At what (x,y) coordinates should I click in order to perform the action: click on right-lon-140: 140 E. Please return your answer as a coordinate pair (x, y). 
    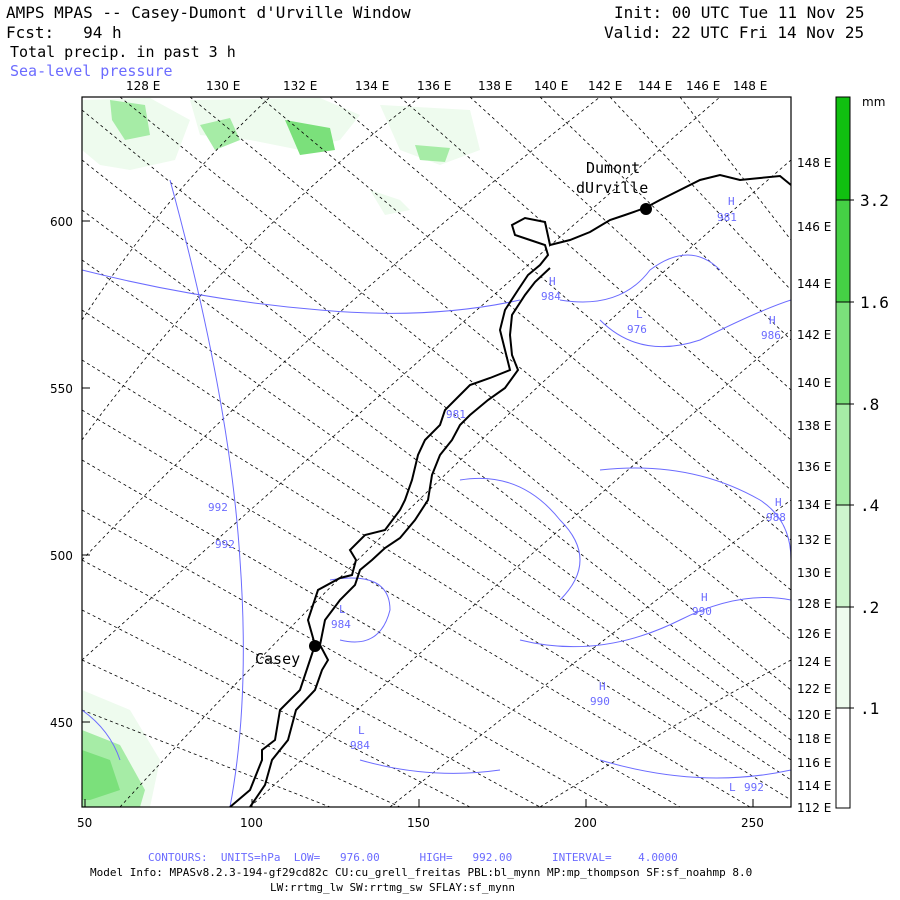
    Looking at the image, I should click on (814, 383).